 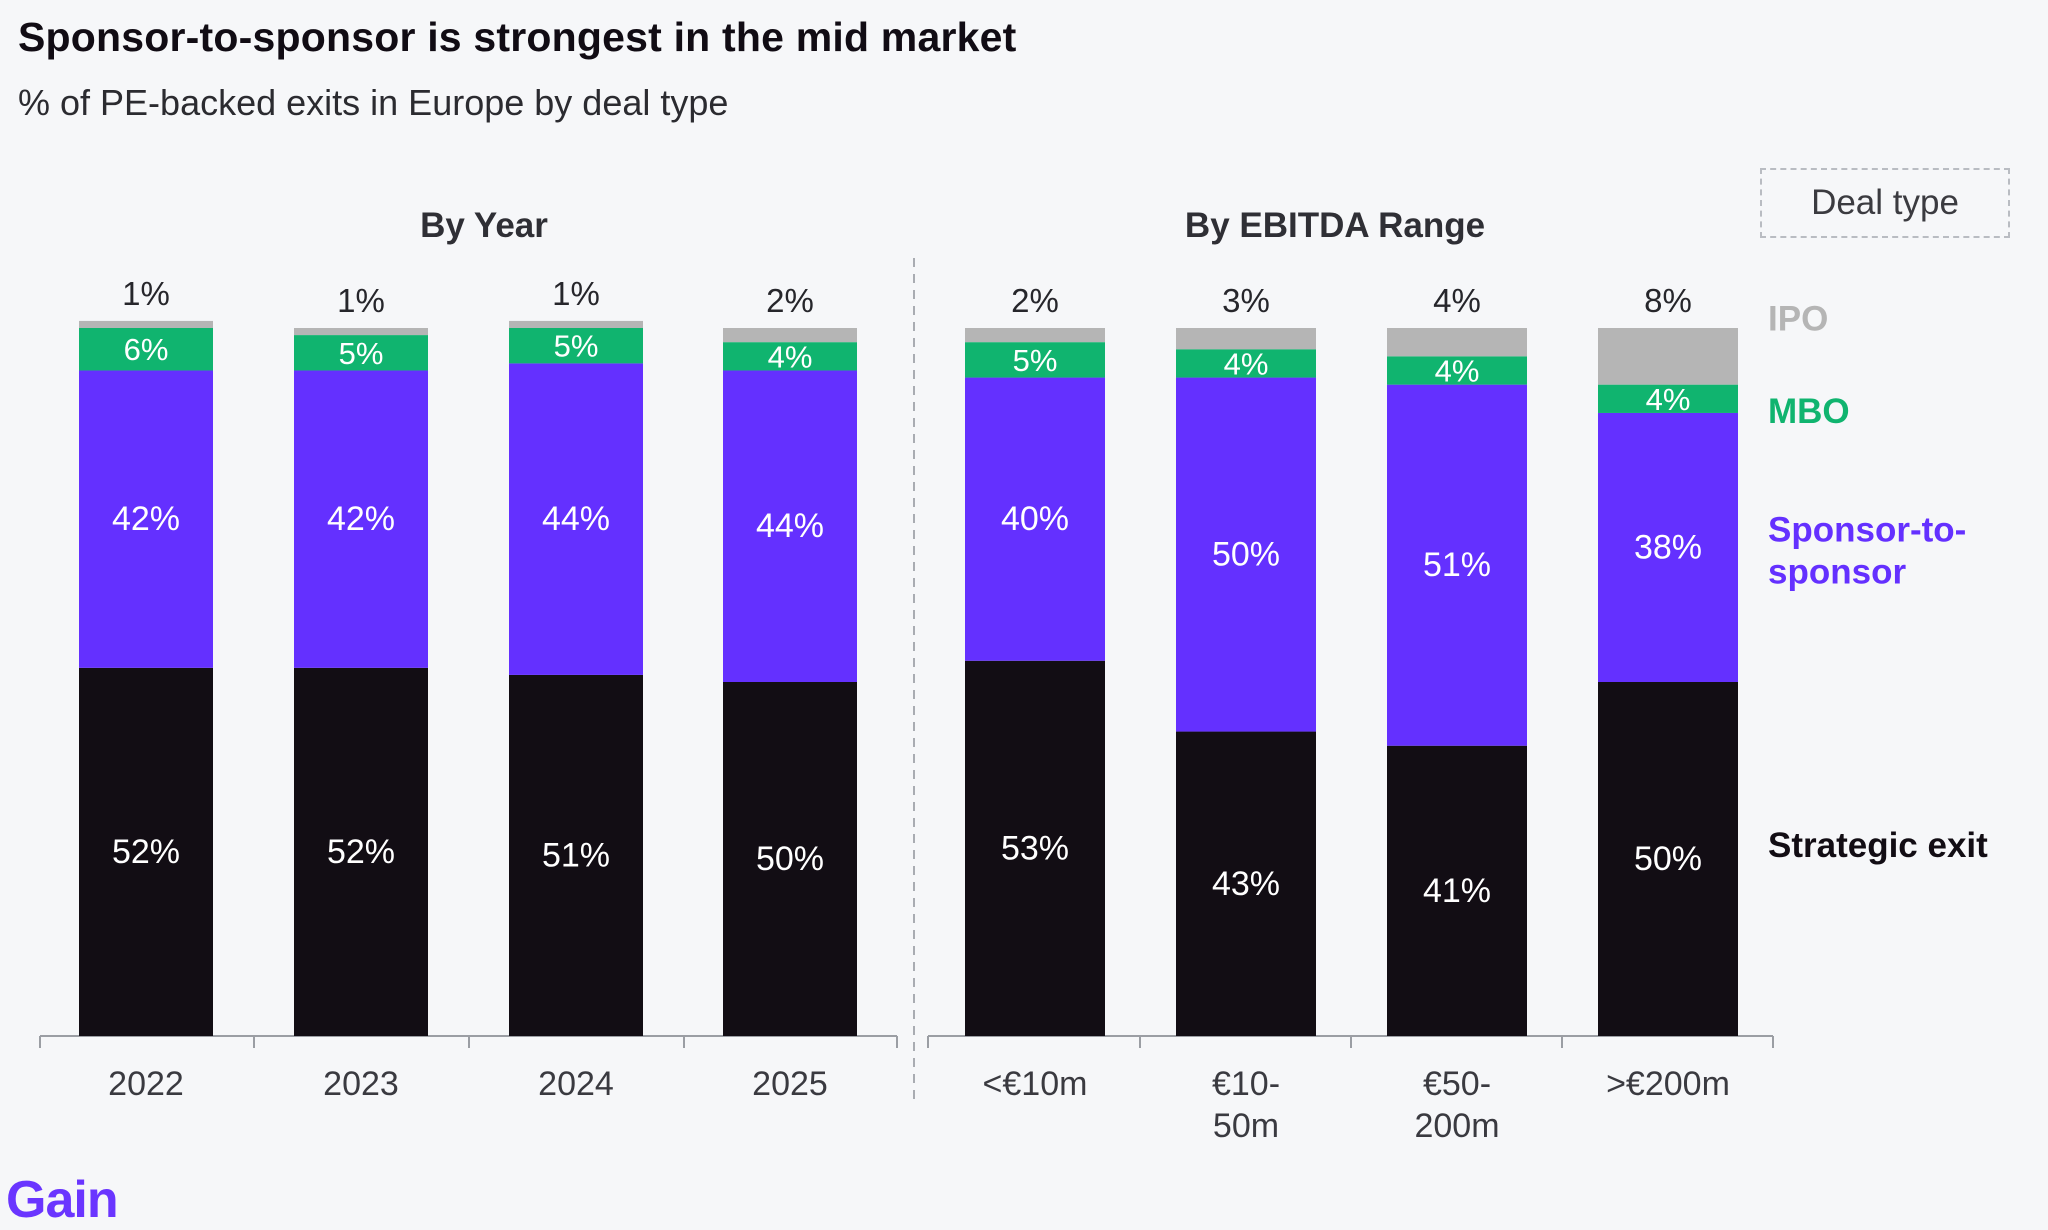 I want to click on category-label: 2023, so click(x=361, y=1084).